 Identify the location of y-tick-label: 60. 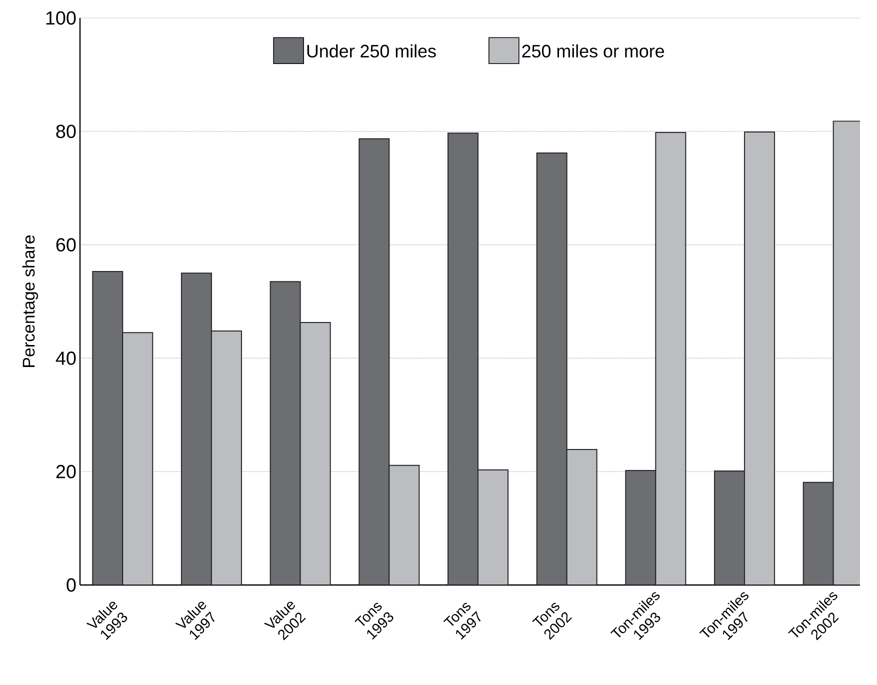
(66, 245).